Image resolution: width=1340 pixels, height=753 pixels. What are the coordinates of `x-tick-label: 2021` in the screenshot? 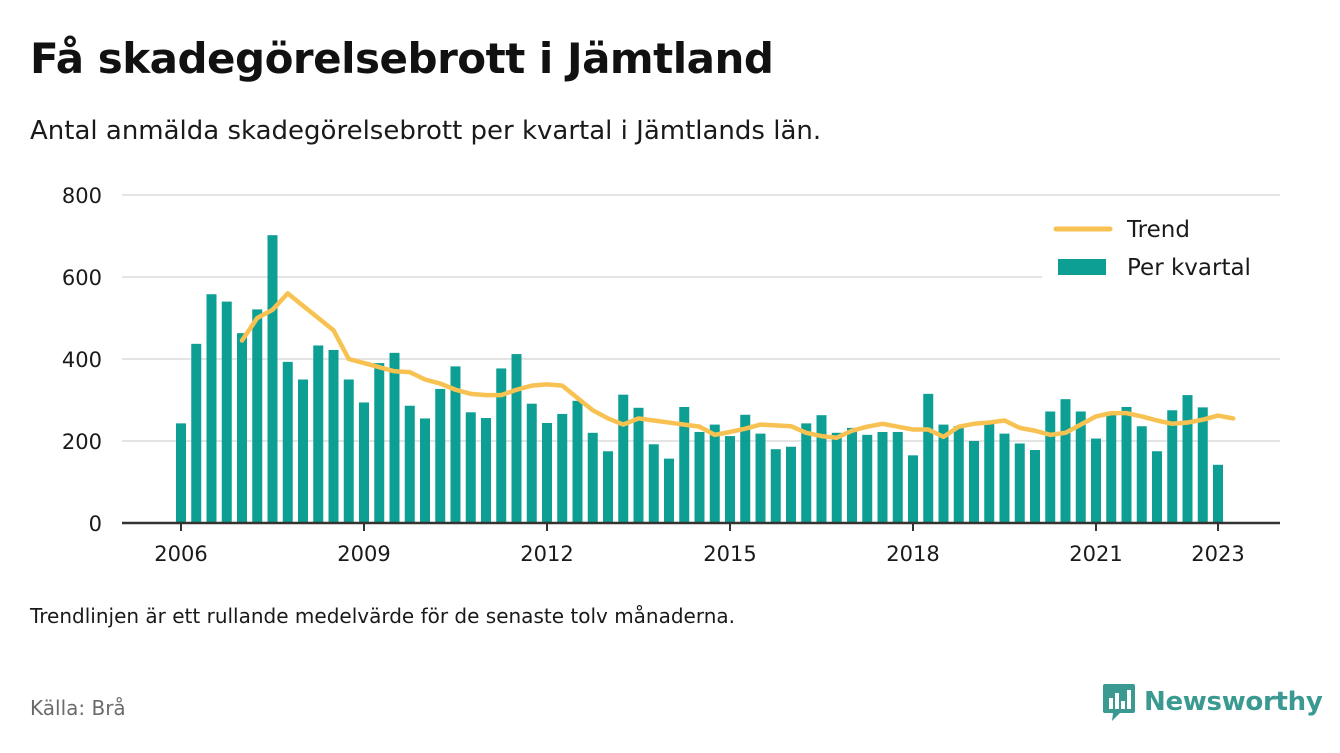 It's located at (1095, 554).